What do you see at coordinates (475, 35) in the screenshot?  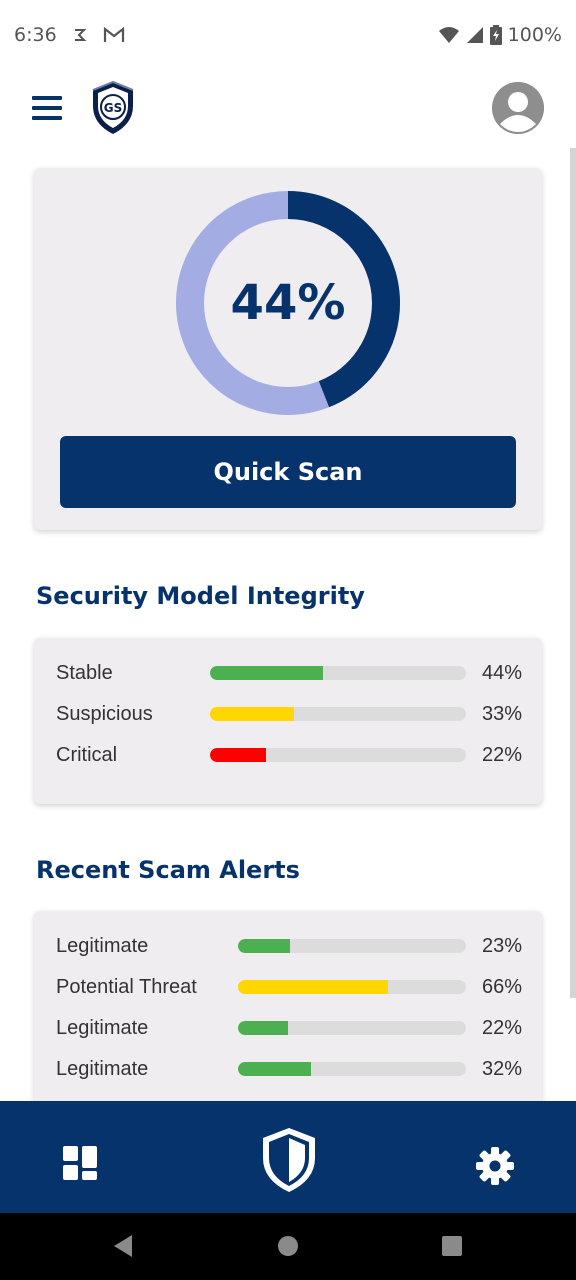 I see `signal-icon` at bounding box center [475, 35].